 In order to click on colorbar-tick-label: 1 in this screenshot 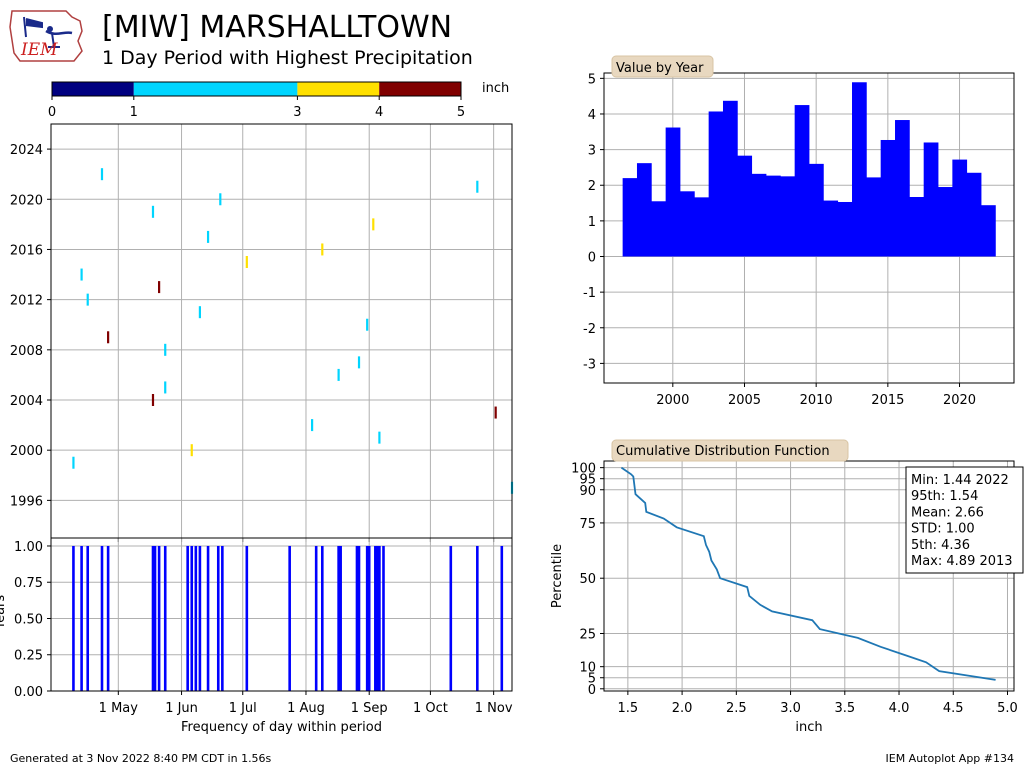, I will do `click(134, 112)`.